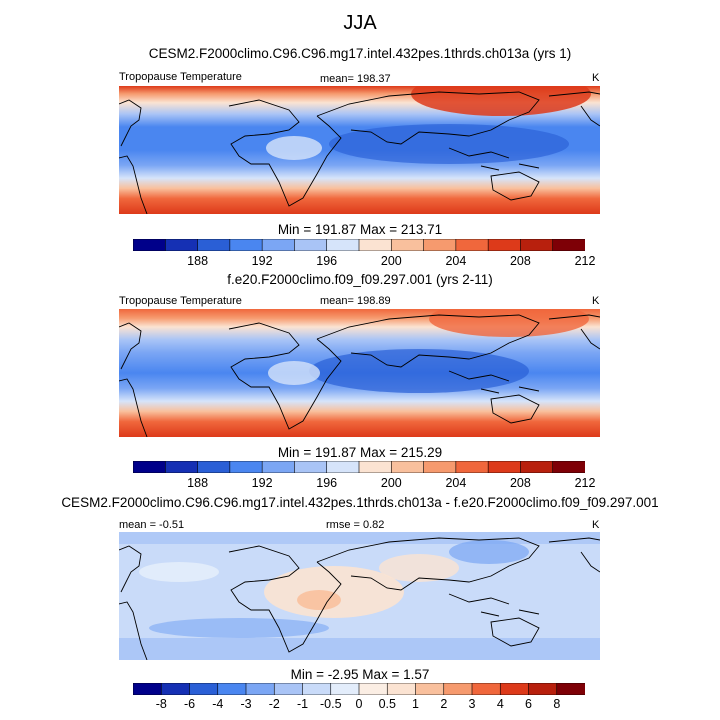 The image size is (720, 720). What do you see at coordinates (218, 704) in the screenshot?
I see `colorbar-tick-label: -4` at bounding box center [218, 704].